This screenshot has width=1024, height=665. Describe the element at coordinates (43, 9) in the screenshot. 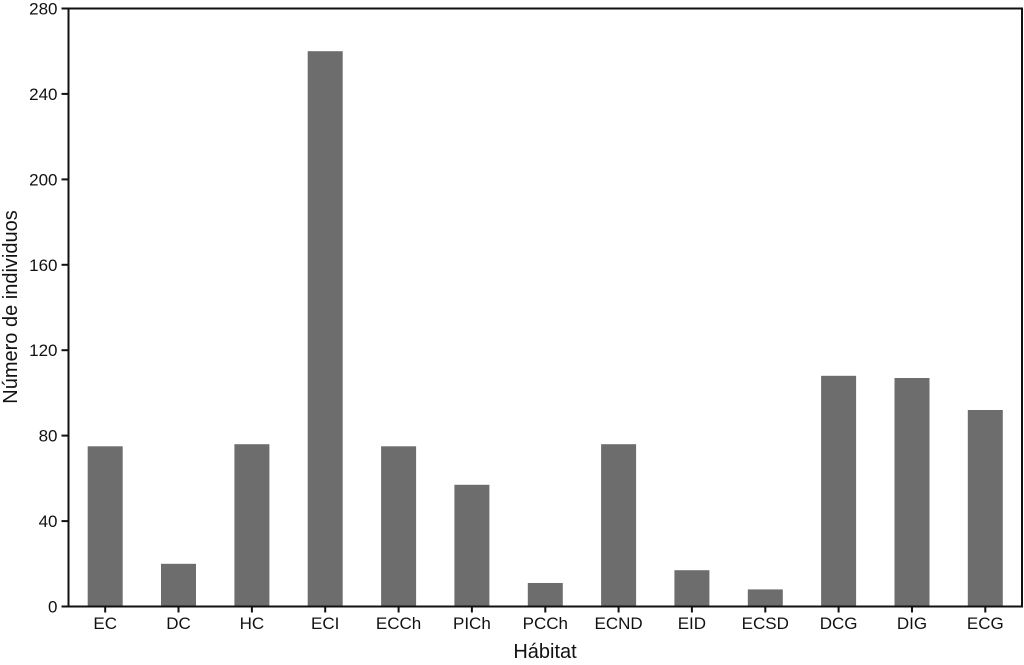

I see `y-tick-label: 280` at that location.